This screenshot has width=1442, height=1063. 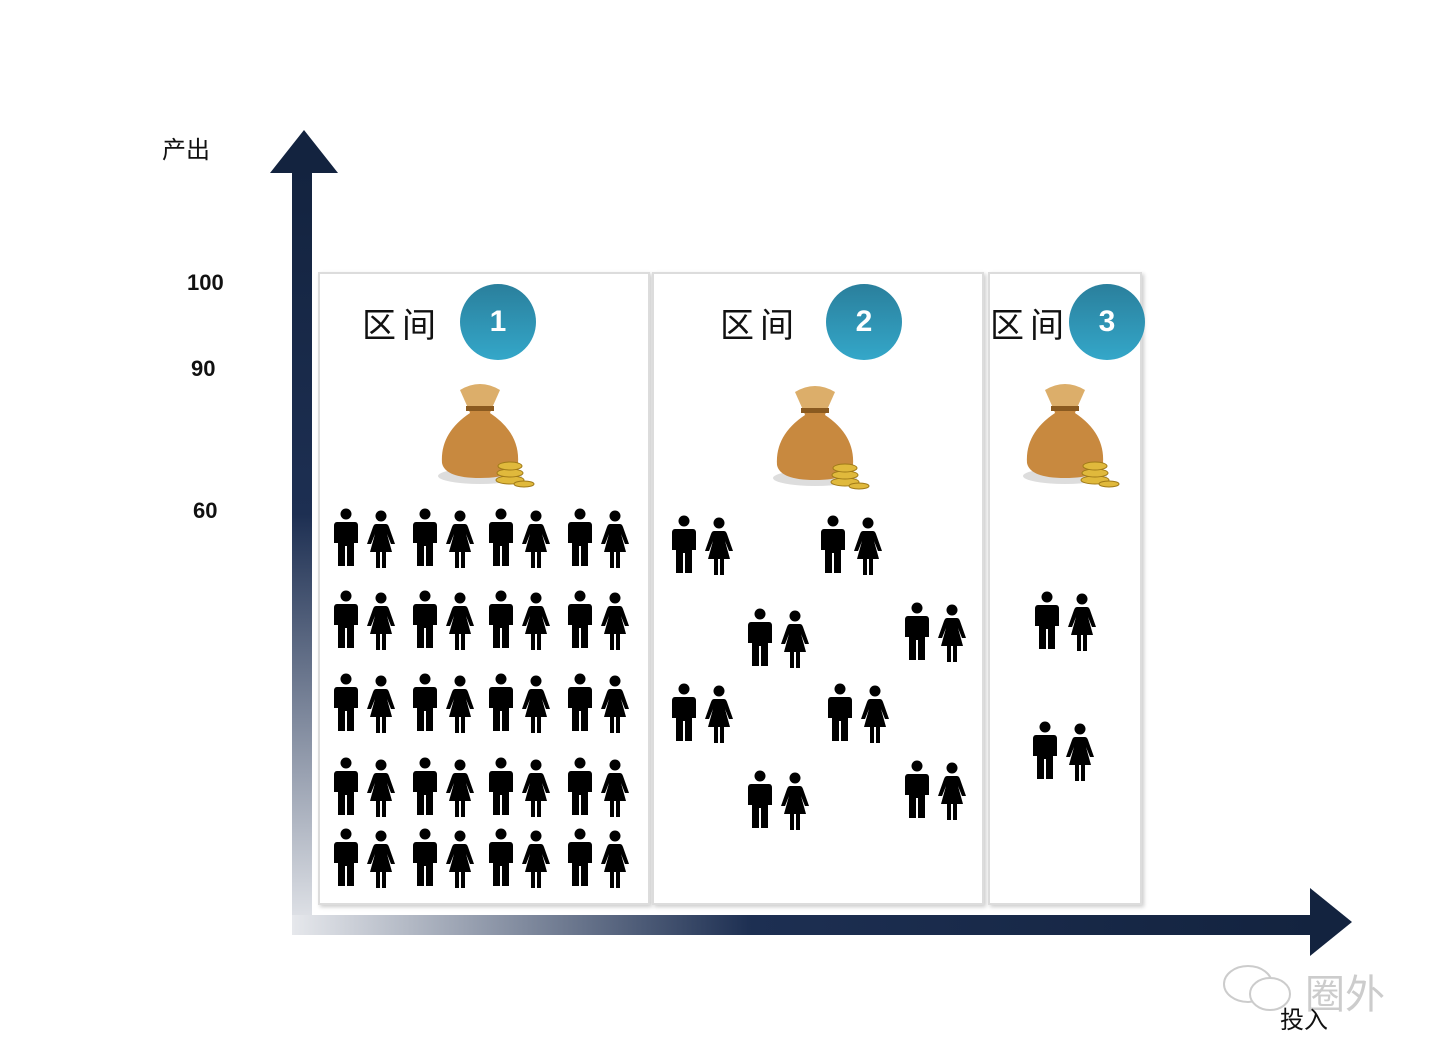 I want to click on panel-number-badge: 2, so click(x=864, y=322).